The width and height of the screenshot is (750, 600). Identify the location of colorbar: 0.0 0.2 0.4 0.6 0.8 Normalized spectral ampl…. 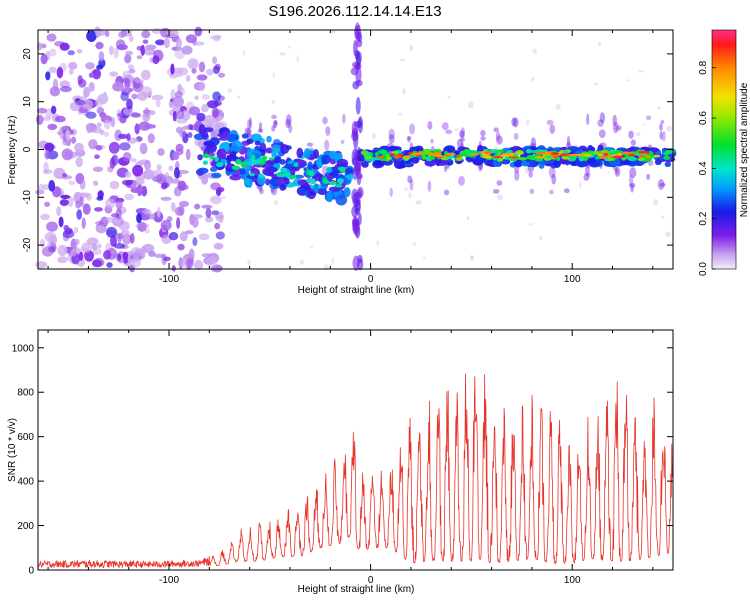
(724, 152).